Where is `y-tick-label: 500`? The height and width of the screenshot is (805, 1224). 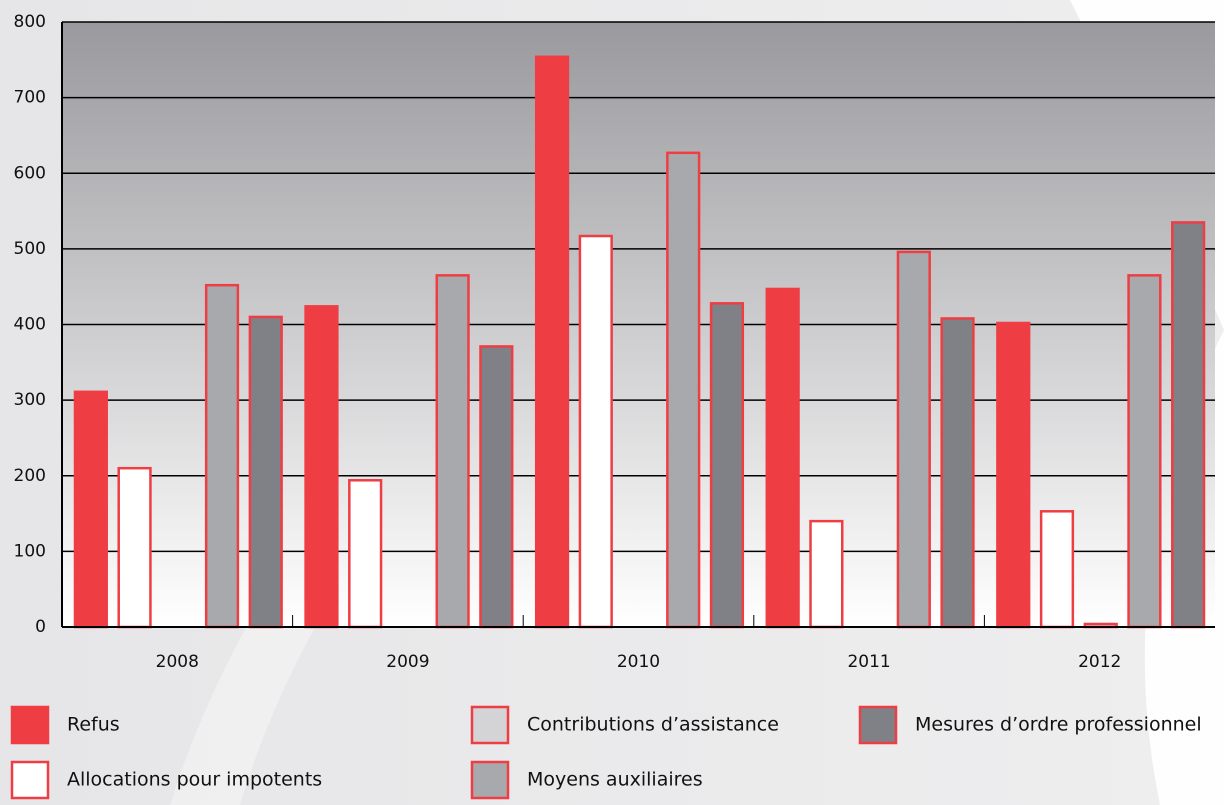
y-tick-label: 500 is located at coordinates (30, 249).